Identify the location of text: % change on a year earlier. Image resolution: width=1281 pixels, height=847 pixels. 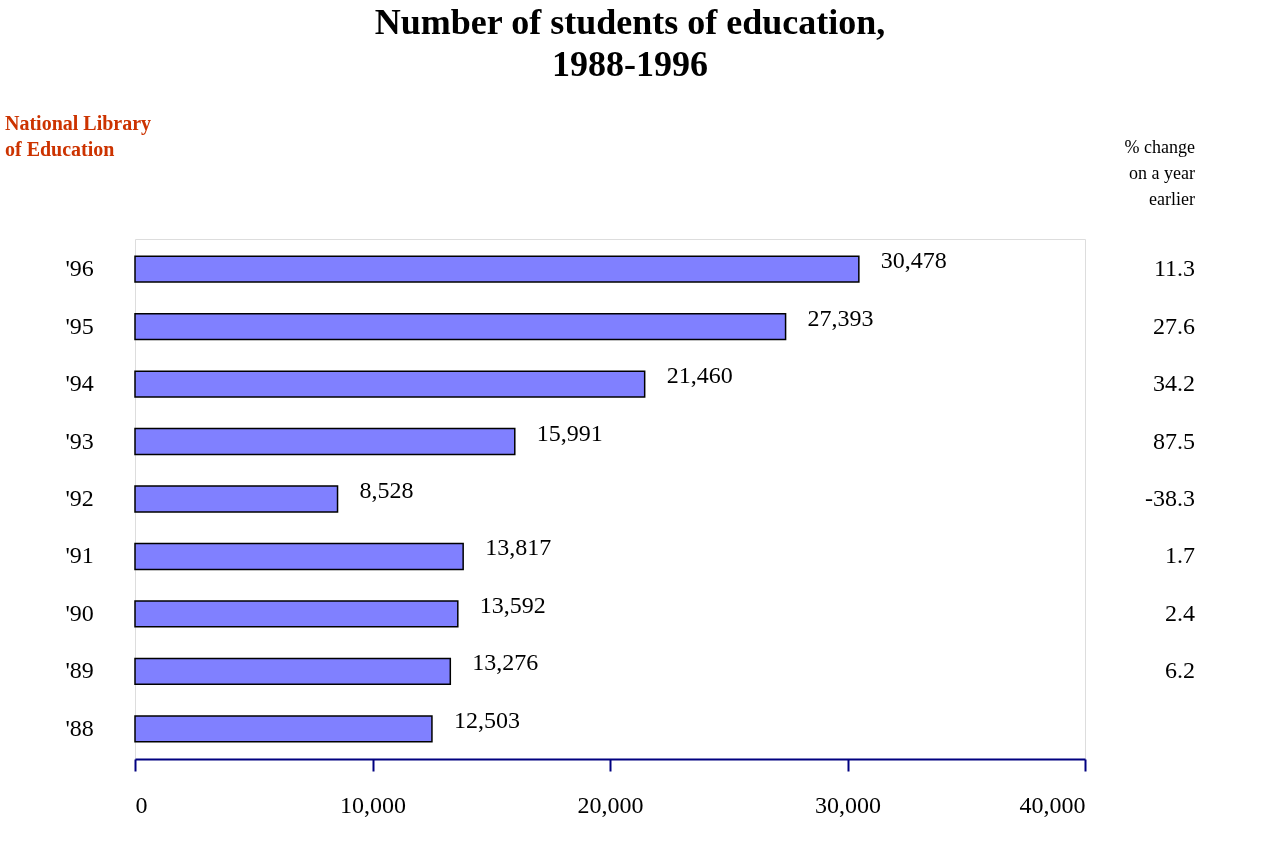
(1159, 173).